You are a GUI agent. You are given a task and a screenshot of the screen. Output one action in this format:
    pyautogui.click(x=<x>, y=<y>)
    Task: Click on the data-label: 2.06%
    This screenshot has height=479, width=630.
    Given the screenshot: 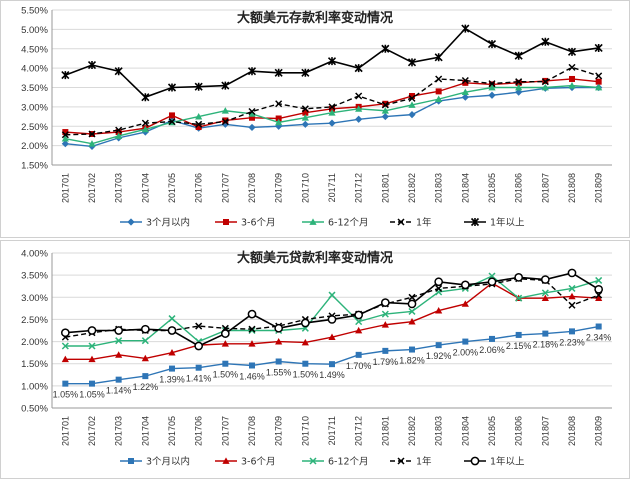 What is the action you would take?
    pyautogui.click(x=492, y=350)
    